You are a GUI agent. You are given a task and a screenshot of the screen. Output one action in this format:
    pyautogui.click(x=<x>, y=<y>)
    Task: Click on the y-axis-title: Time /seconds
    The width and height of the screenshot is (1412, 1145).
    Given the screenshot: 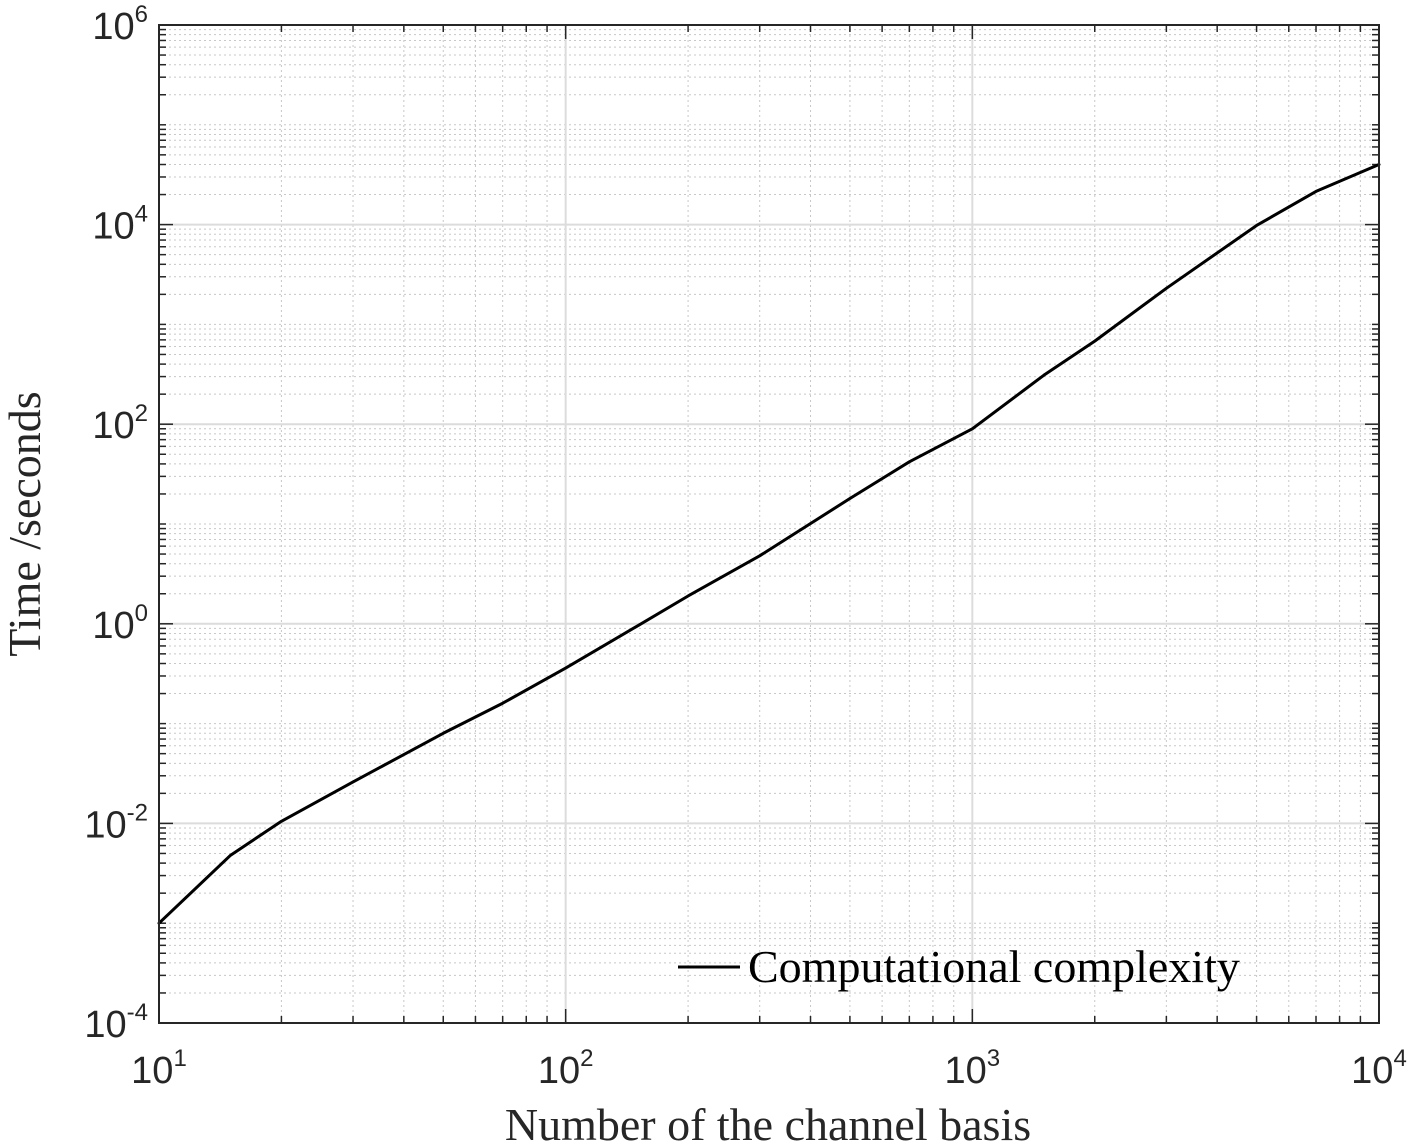 What is the action you would take?
    pyautogui.click(x=25, y=523)
    